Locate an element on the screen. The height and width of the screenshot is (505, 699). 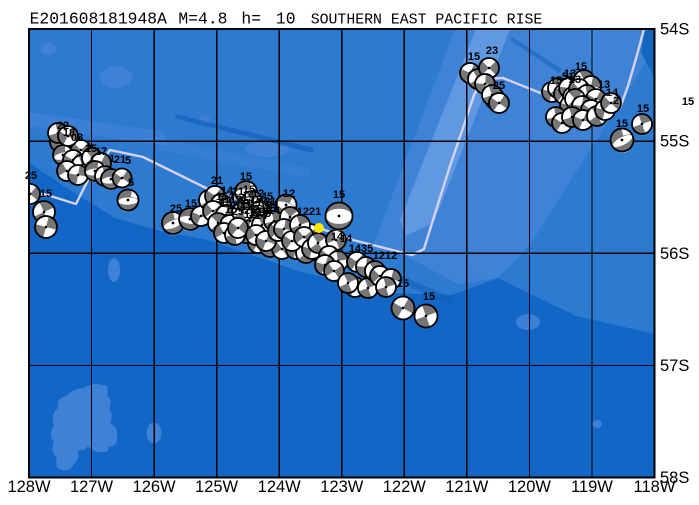
svg-text: 22 is located at coordinates (63, 126).